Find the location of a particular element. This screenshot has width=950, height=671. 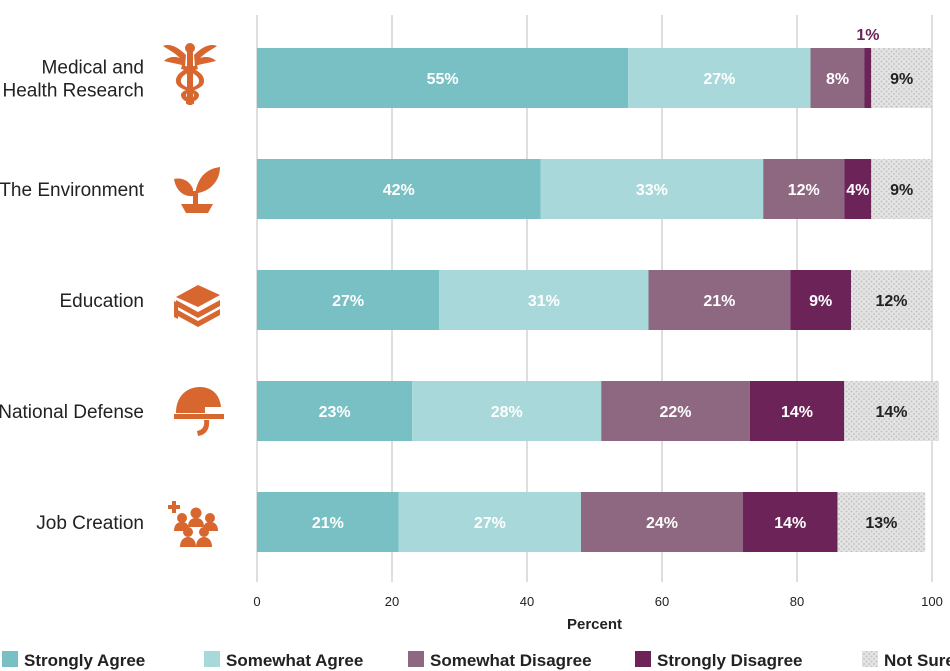

tick-label: 0 is located at coordinates (256, 601).